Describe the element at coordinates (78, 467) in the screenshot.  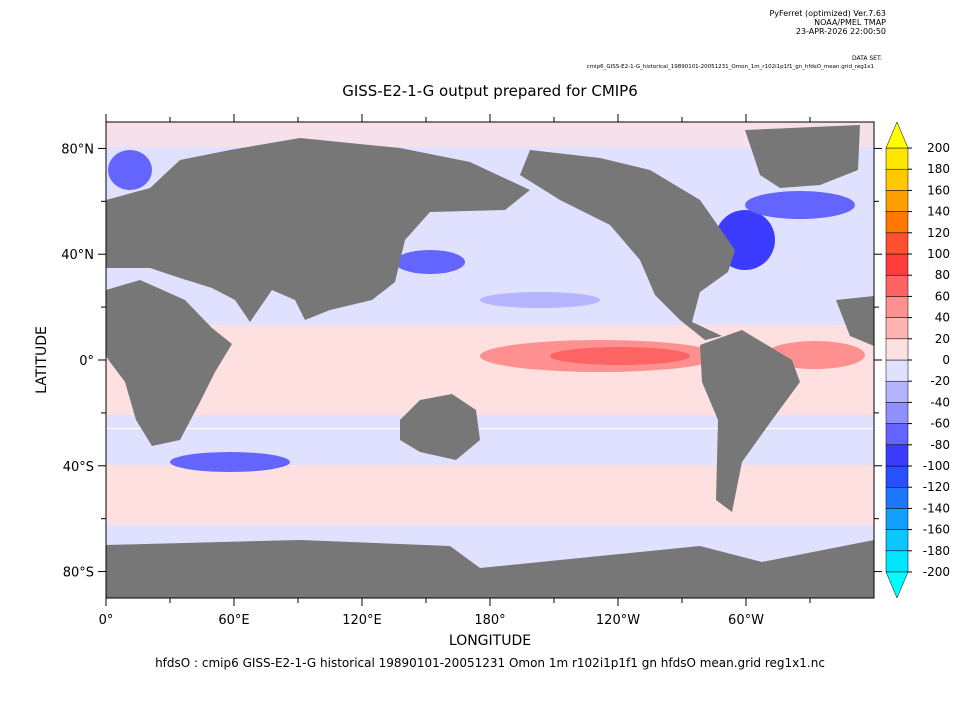
I see `y-tick-label: 40°S` at that location.